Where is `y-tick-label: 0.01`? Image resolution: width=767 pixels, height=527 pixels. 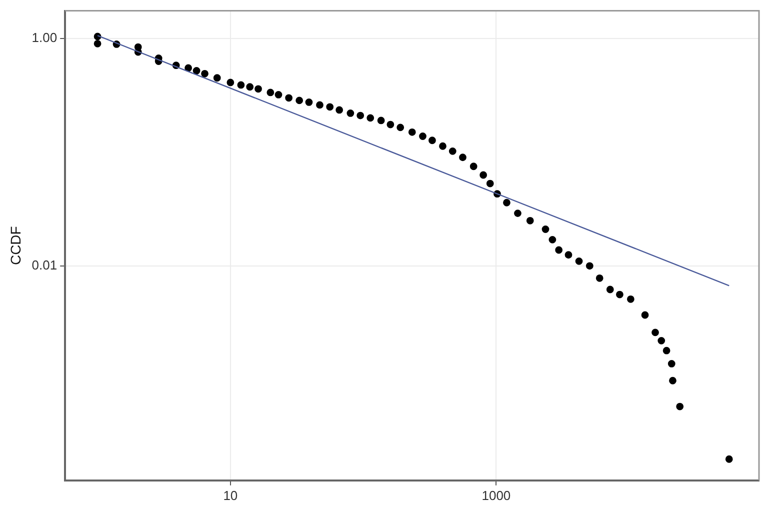
y-tick-label: 0.01 is located at coordinates (45, 264).